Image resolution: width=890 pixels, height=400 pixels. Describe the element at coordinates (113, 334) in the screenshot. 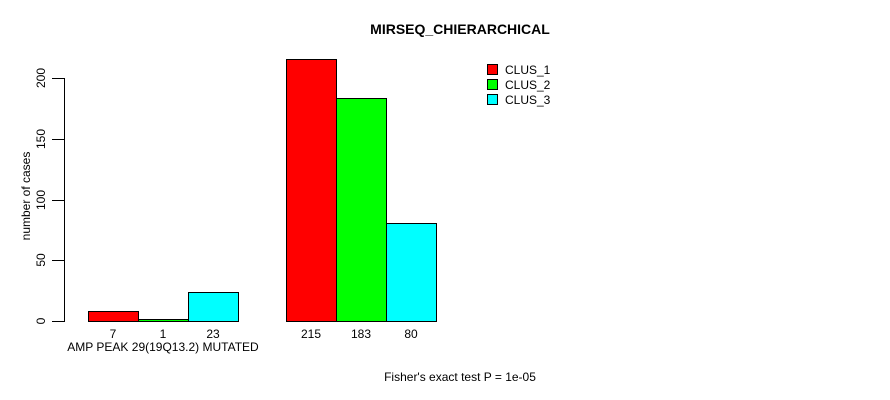

I see `bar-value-label: 7` at that location.